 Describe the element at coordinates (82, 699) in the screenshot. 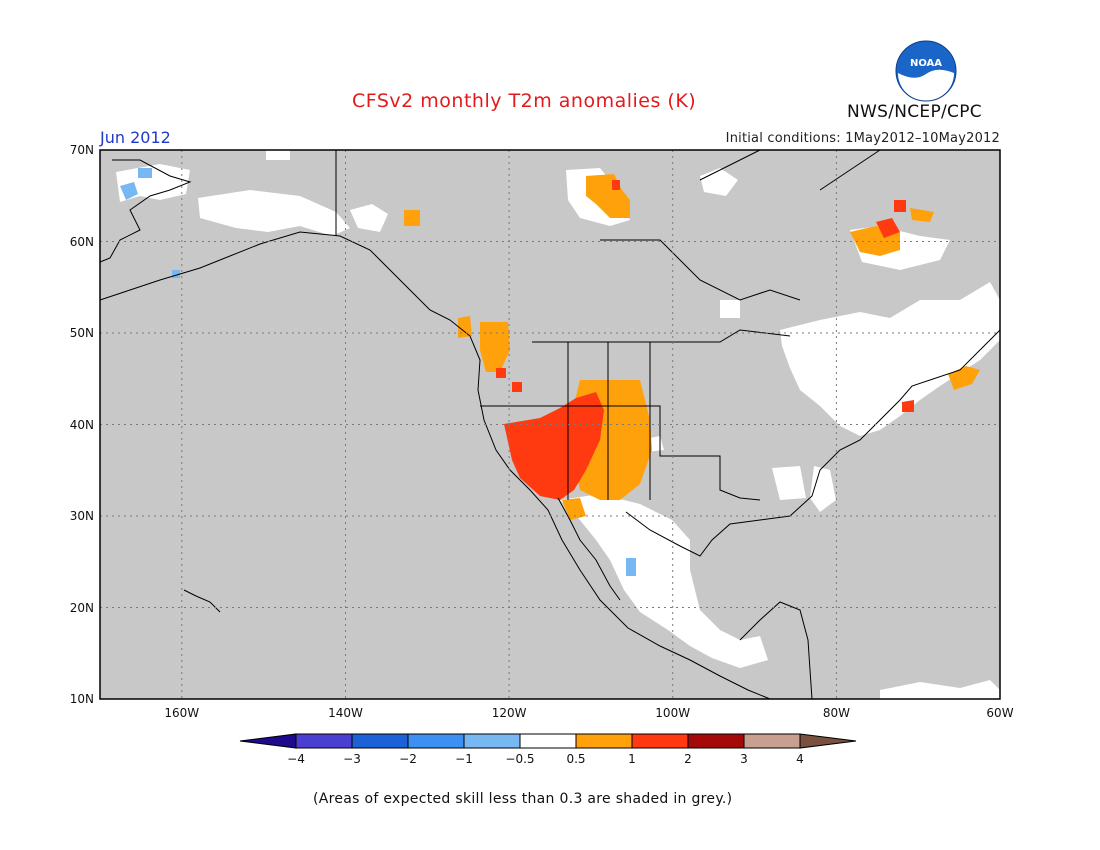

I see `lat-label: 10N` at that location.